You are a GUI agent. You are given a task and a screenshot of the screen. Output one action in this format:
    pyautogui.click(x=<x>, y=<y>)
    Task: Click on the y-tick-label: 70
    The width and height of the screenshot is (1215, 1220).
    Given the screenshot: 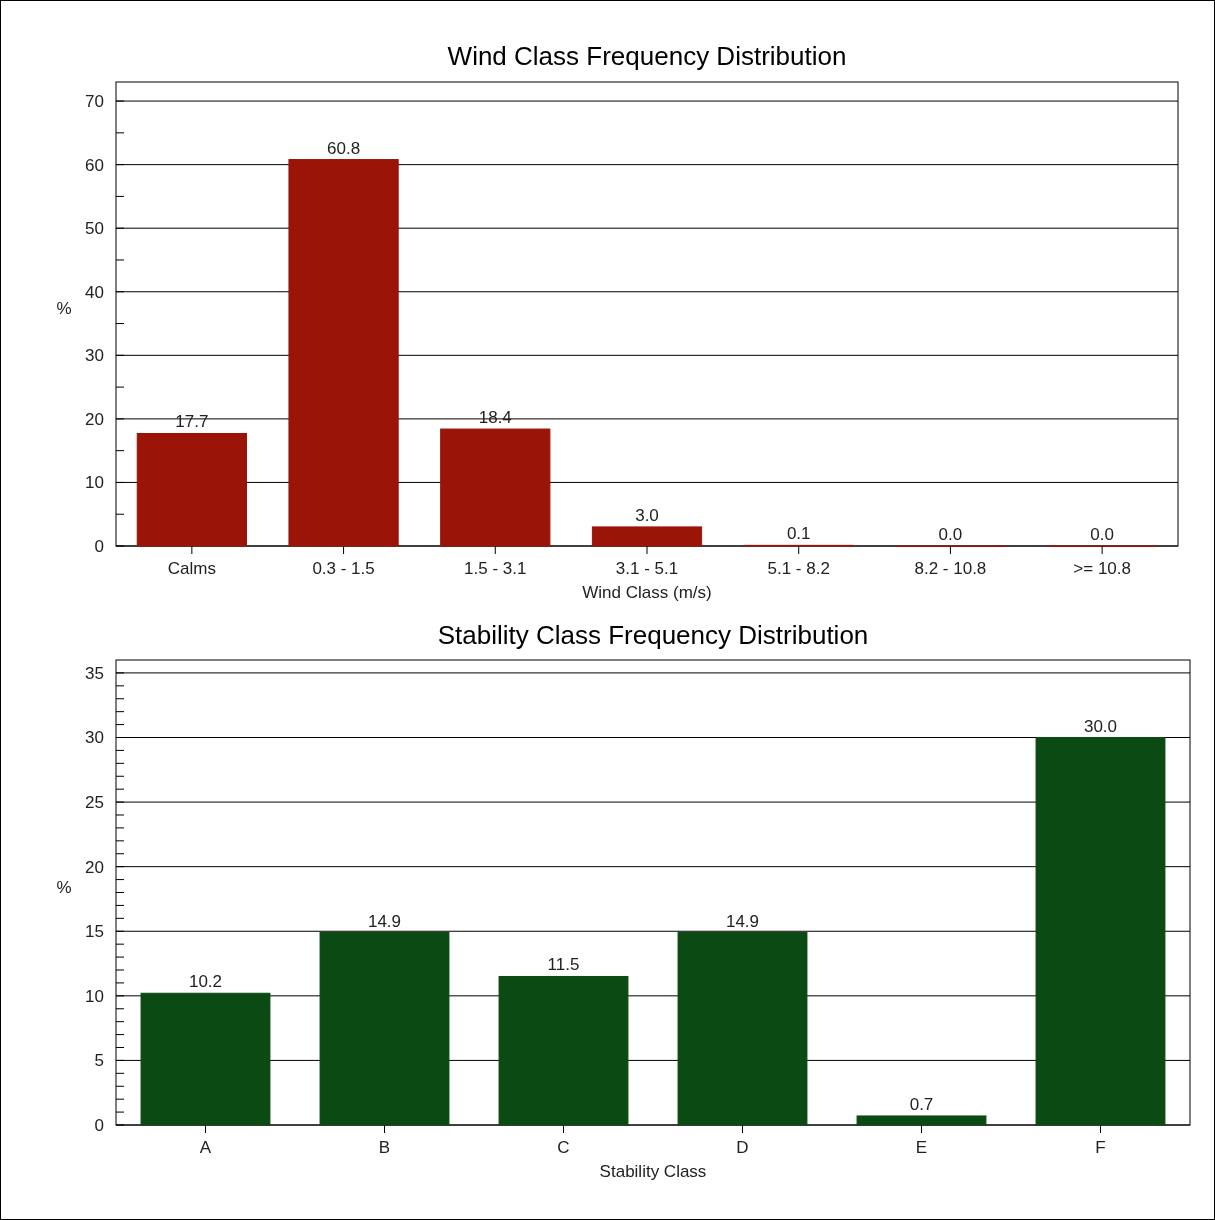 What is the action you would take?
    pyautogui.click(x=94, y=102)
    